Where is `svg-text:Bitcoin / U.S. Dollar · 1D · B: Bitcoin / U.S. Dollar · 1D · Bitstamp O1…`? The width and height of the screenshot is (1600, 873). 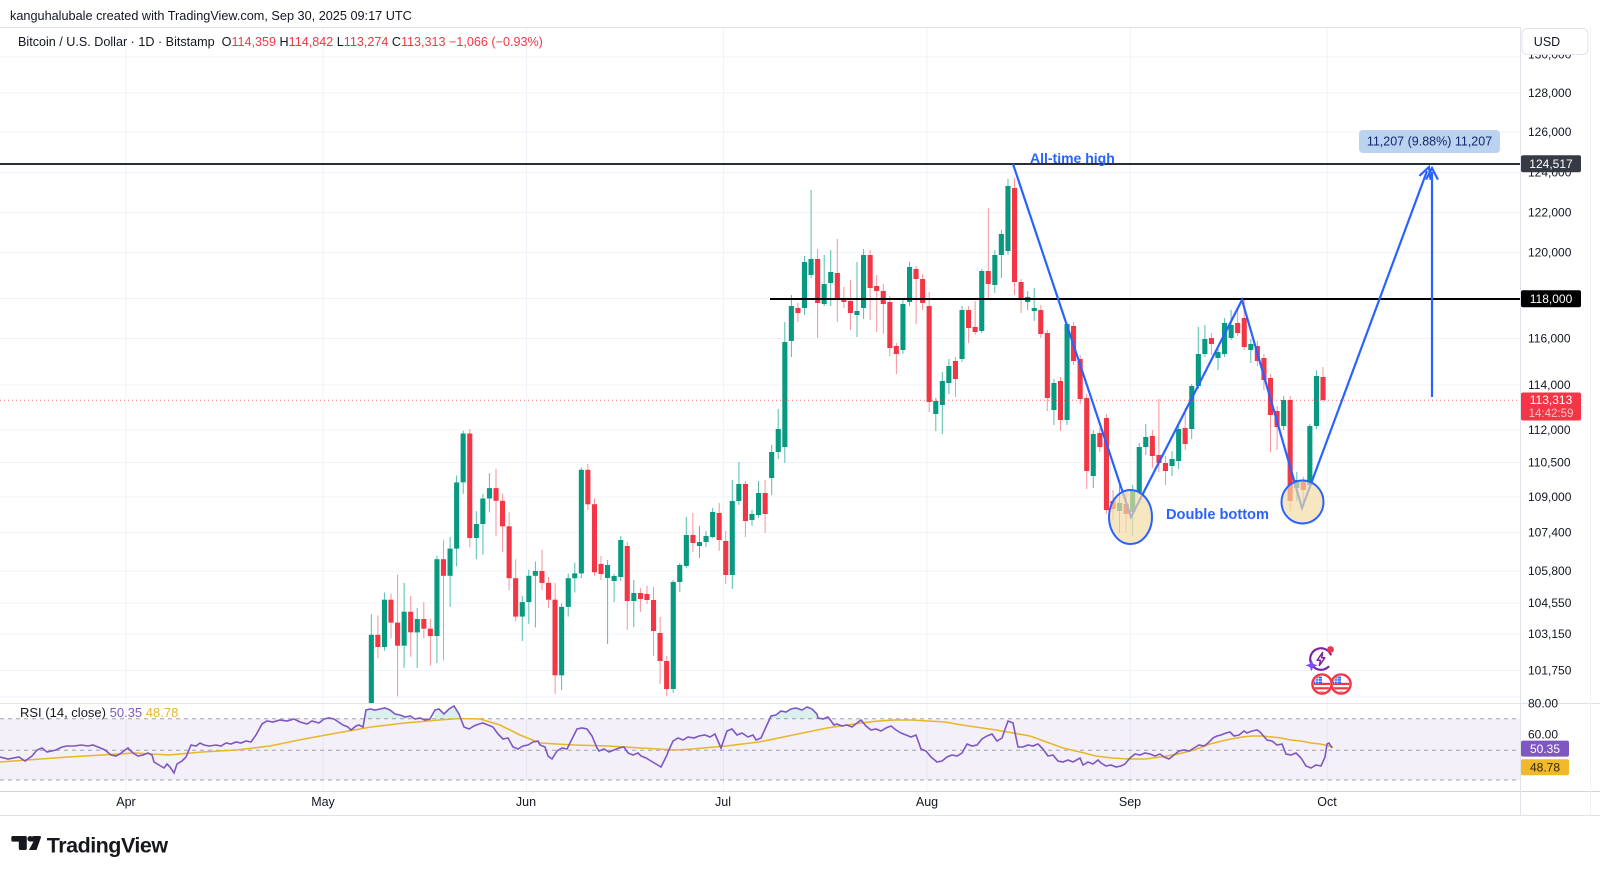 svg-text:Bitcoin / U.S. Dollar · 1D · B: Bitcoin / U.S. Dollar · 1D · Bitstamp O1… is located at coordinates (280, 42).